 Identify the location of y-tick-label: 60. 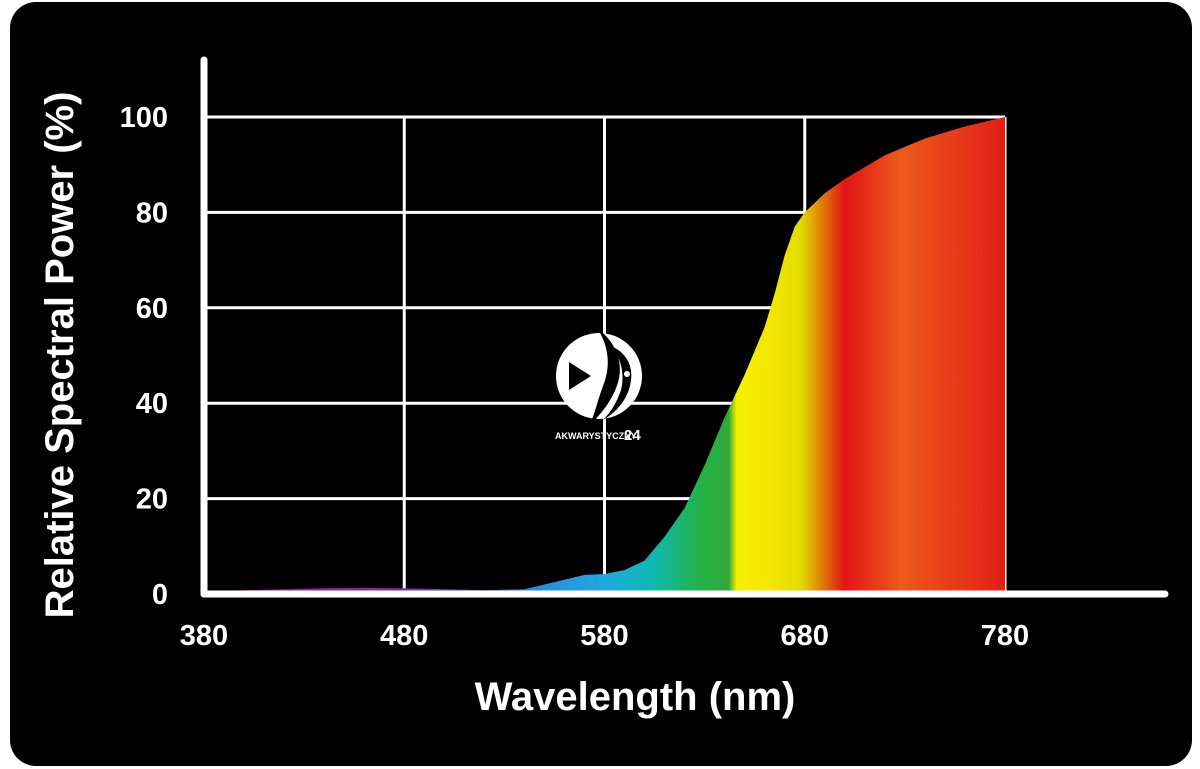
(152, 309).